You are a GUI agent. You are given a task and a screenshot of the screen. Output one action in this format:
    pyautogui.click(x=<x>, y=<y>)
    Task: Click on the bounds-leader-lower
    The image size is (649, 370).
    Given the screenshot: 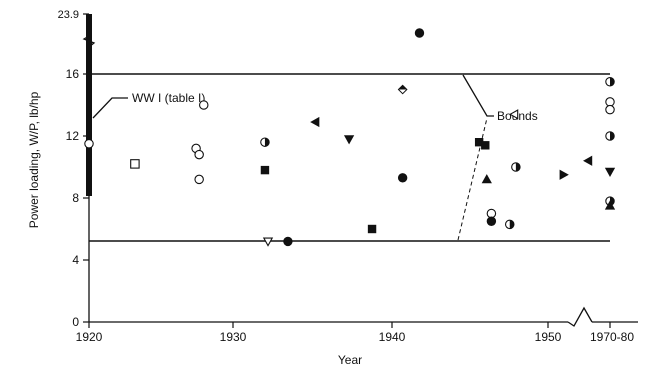 What is the action you would take?
    pyautogui.click(x=472, y=179)
    